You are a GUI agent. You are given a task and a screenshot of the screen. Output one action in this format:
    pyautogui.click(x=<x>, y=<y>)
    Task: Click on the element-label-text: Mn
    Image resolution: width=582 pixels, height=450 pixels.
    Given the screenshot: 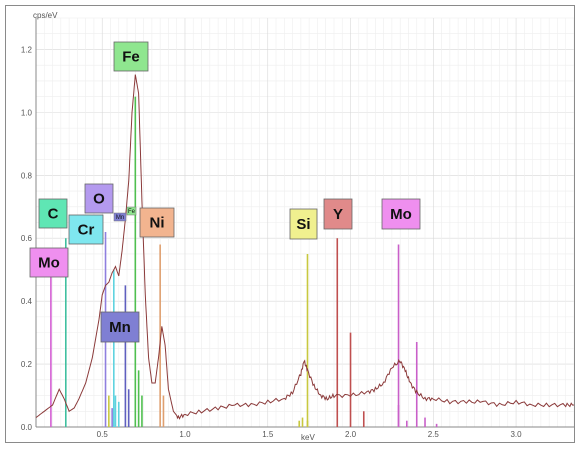 What is the action you would take?
    pyautogui.click(x=120, y=327)
    